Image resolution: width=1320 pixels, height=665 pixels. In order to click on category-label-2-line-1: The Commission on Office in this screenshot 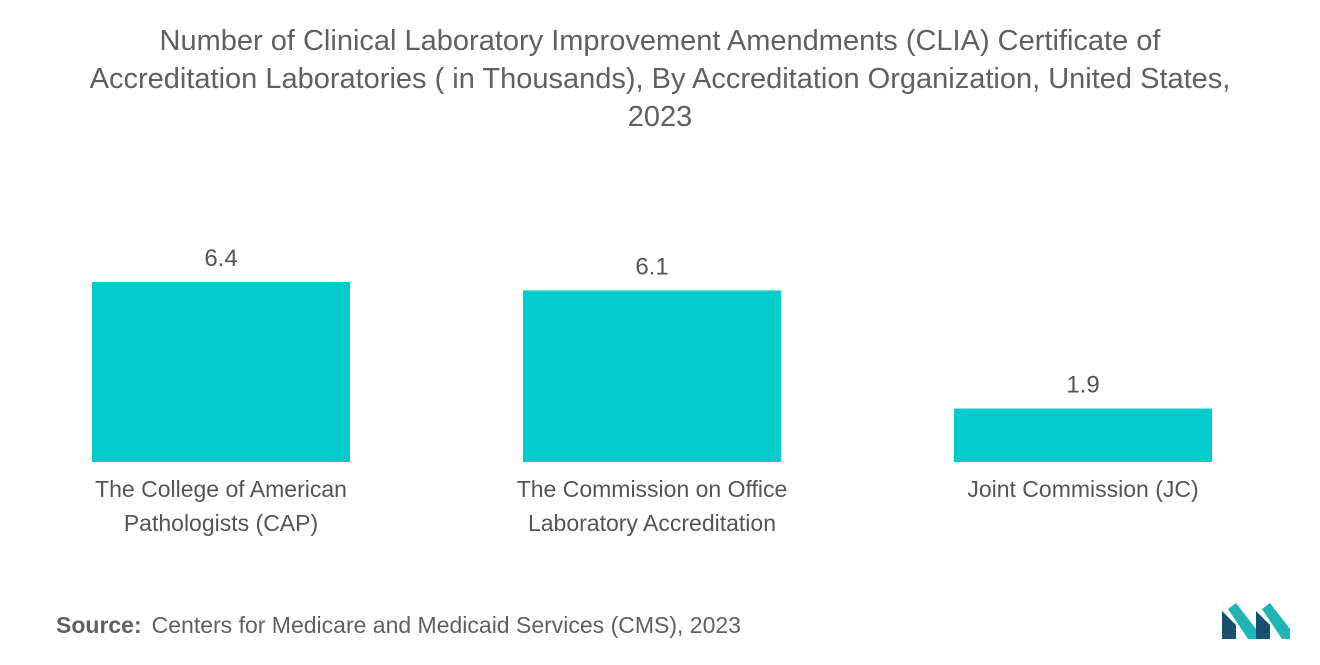, I will do `click(652, 489)`.